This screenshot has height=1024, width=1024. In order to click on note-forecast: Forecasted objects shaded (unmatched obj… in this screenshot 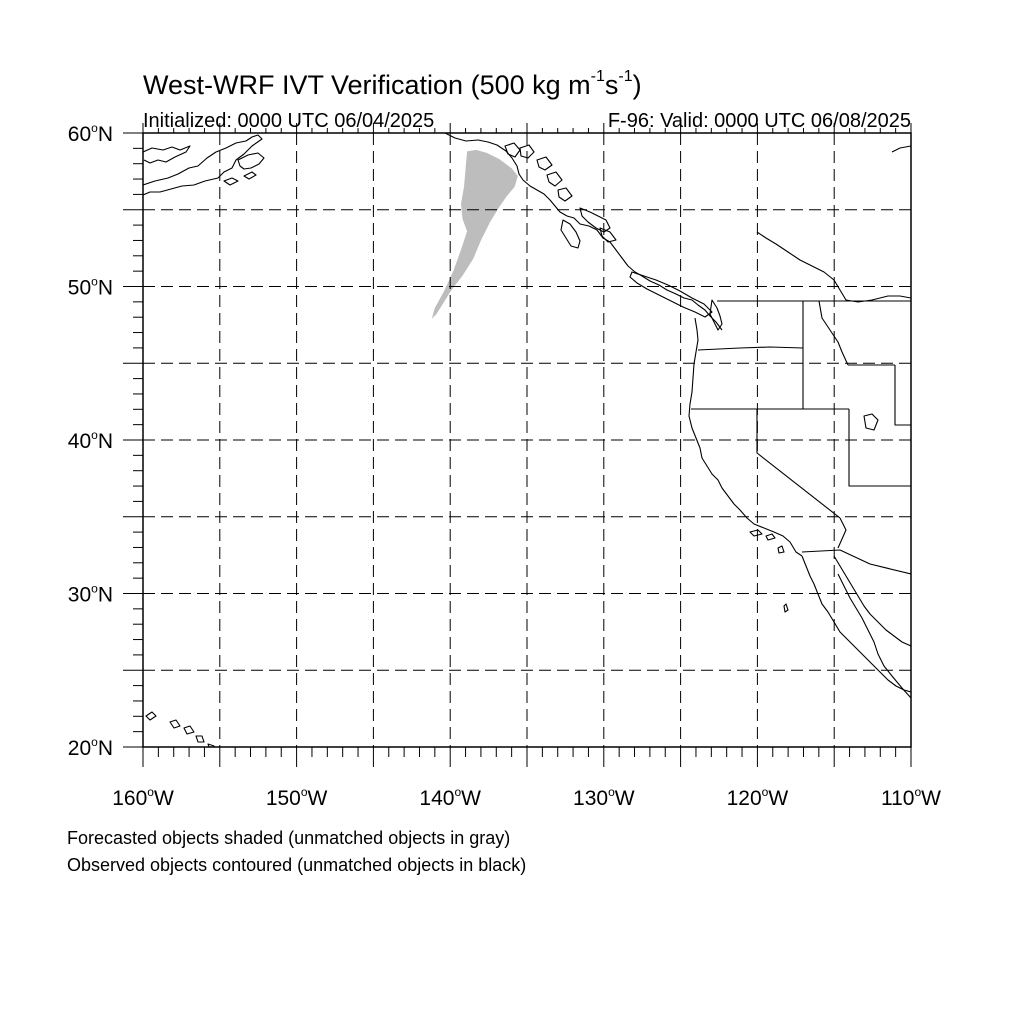, I will do `click(289, 838)`.